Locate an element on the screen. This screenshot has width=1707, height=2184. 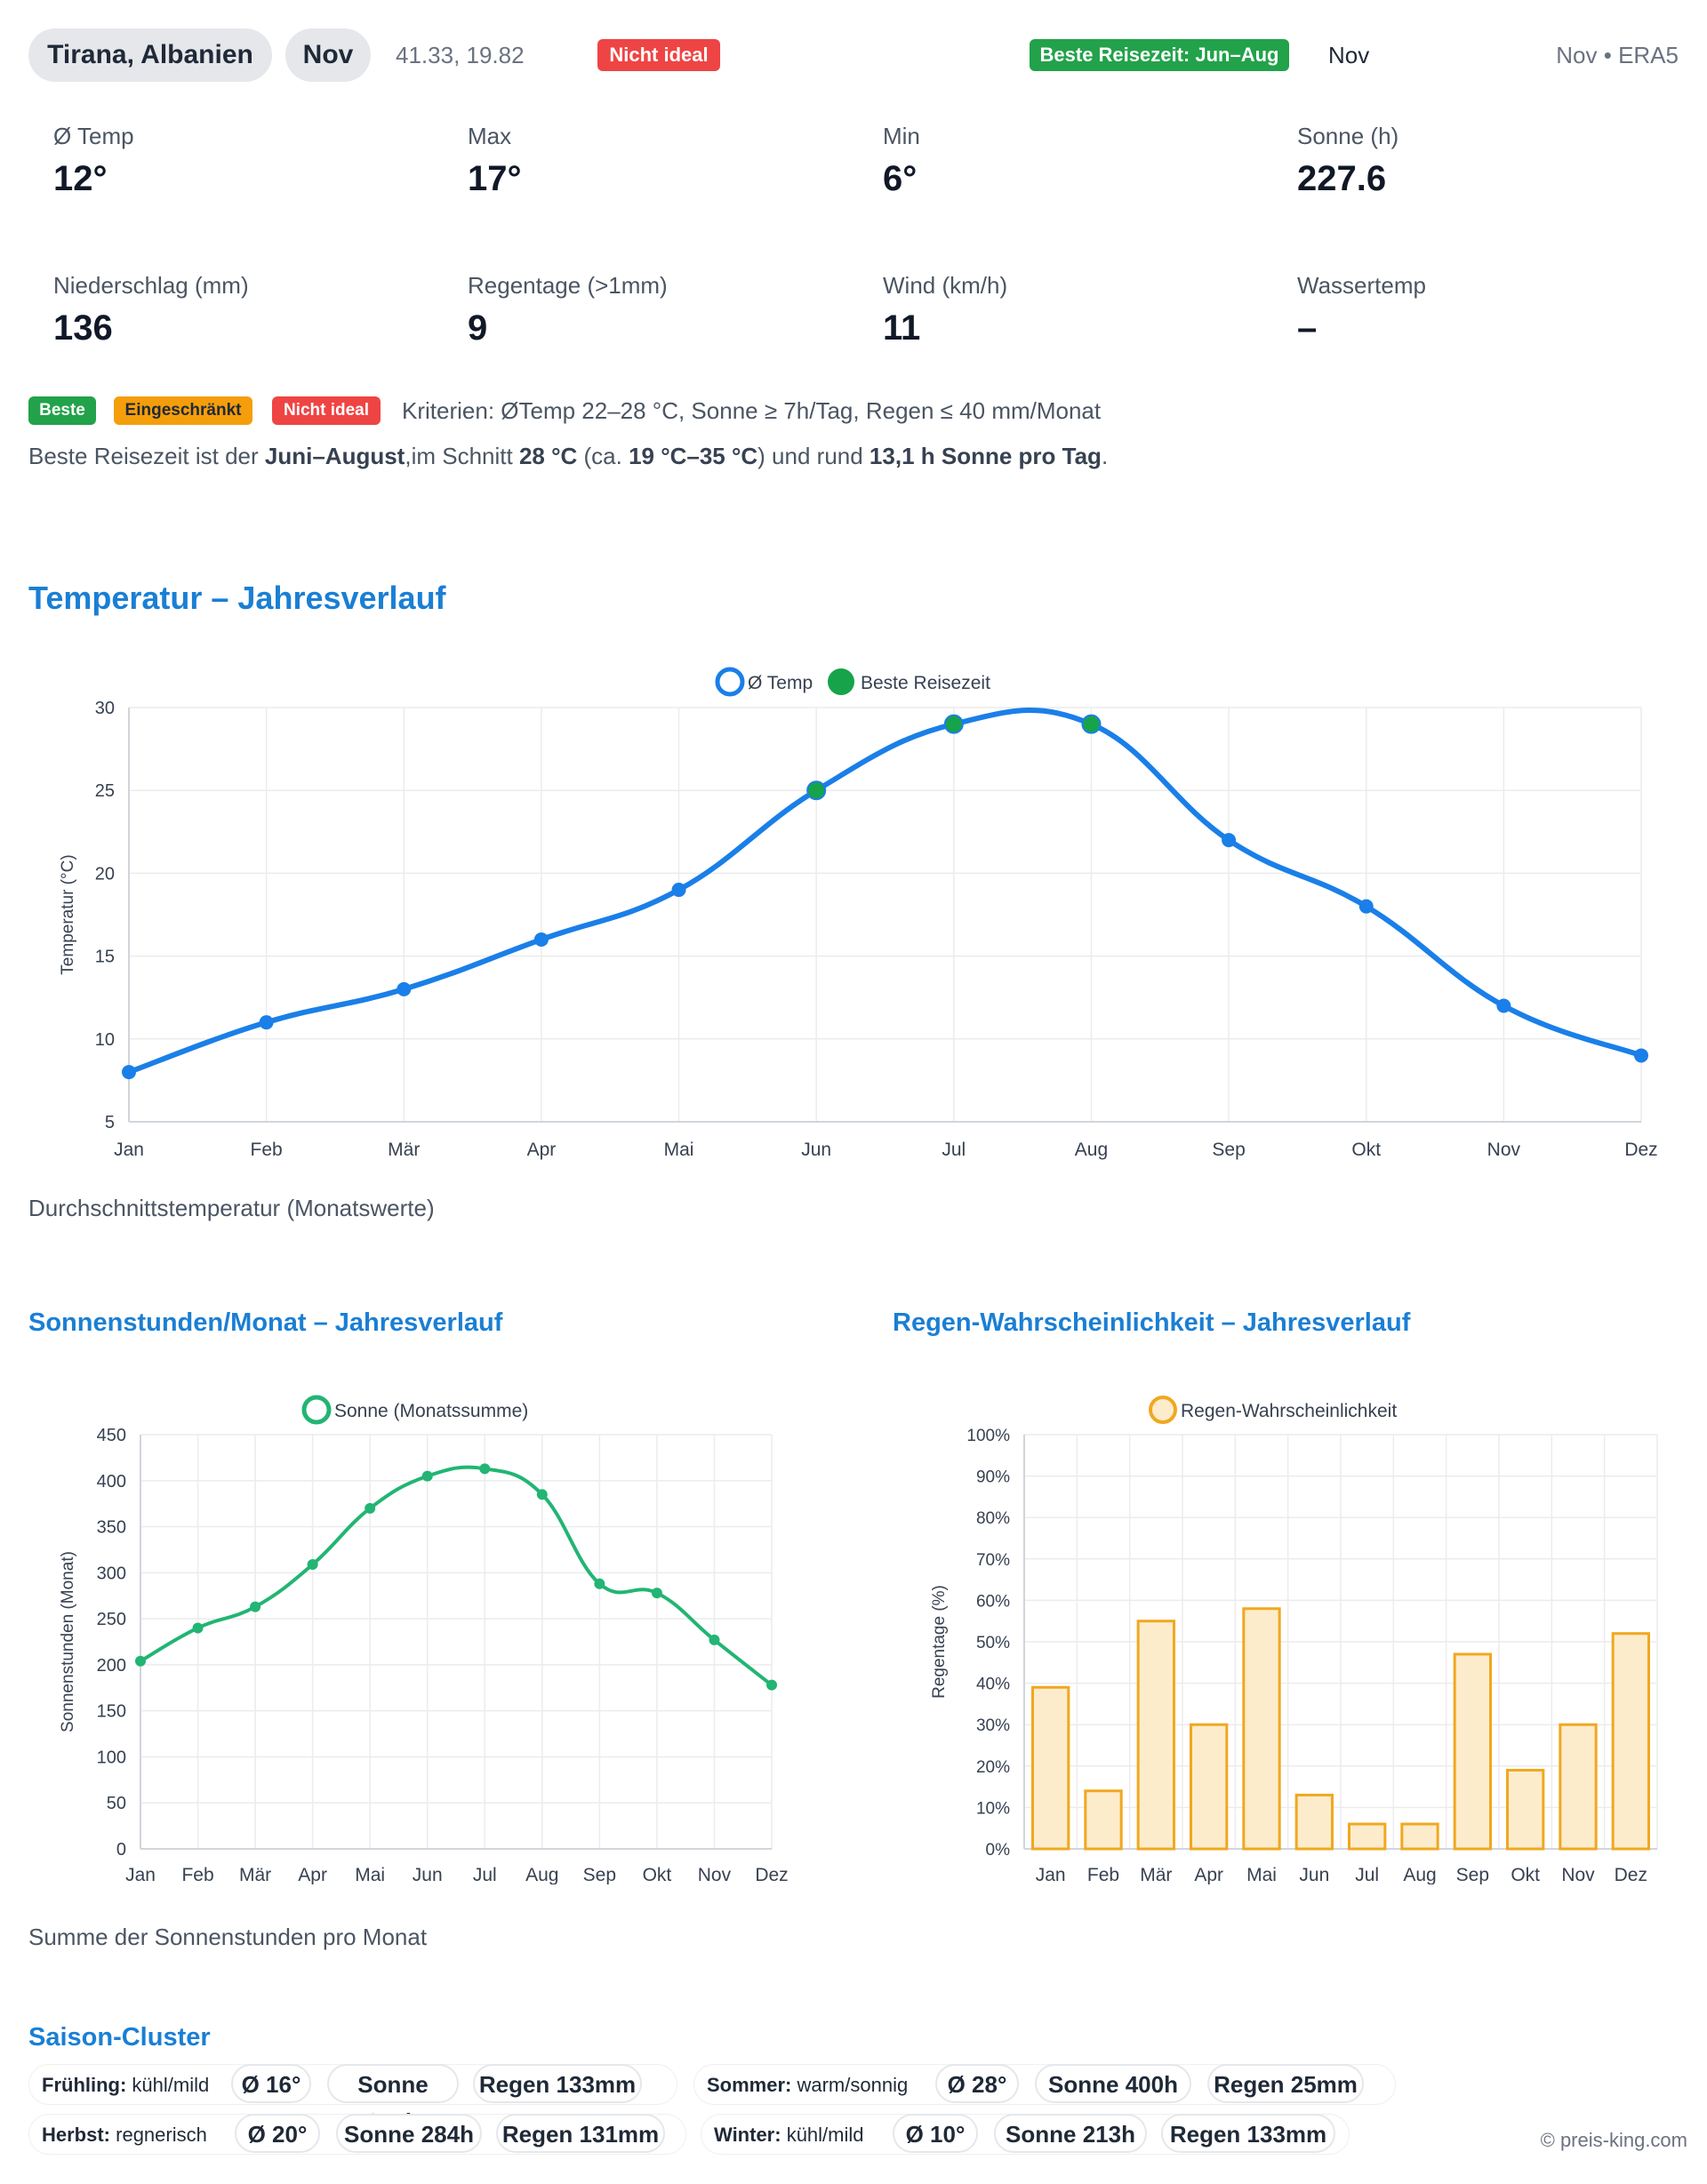
stat-max-temp: Max 17° is located at coordinates (495, 161).